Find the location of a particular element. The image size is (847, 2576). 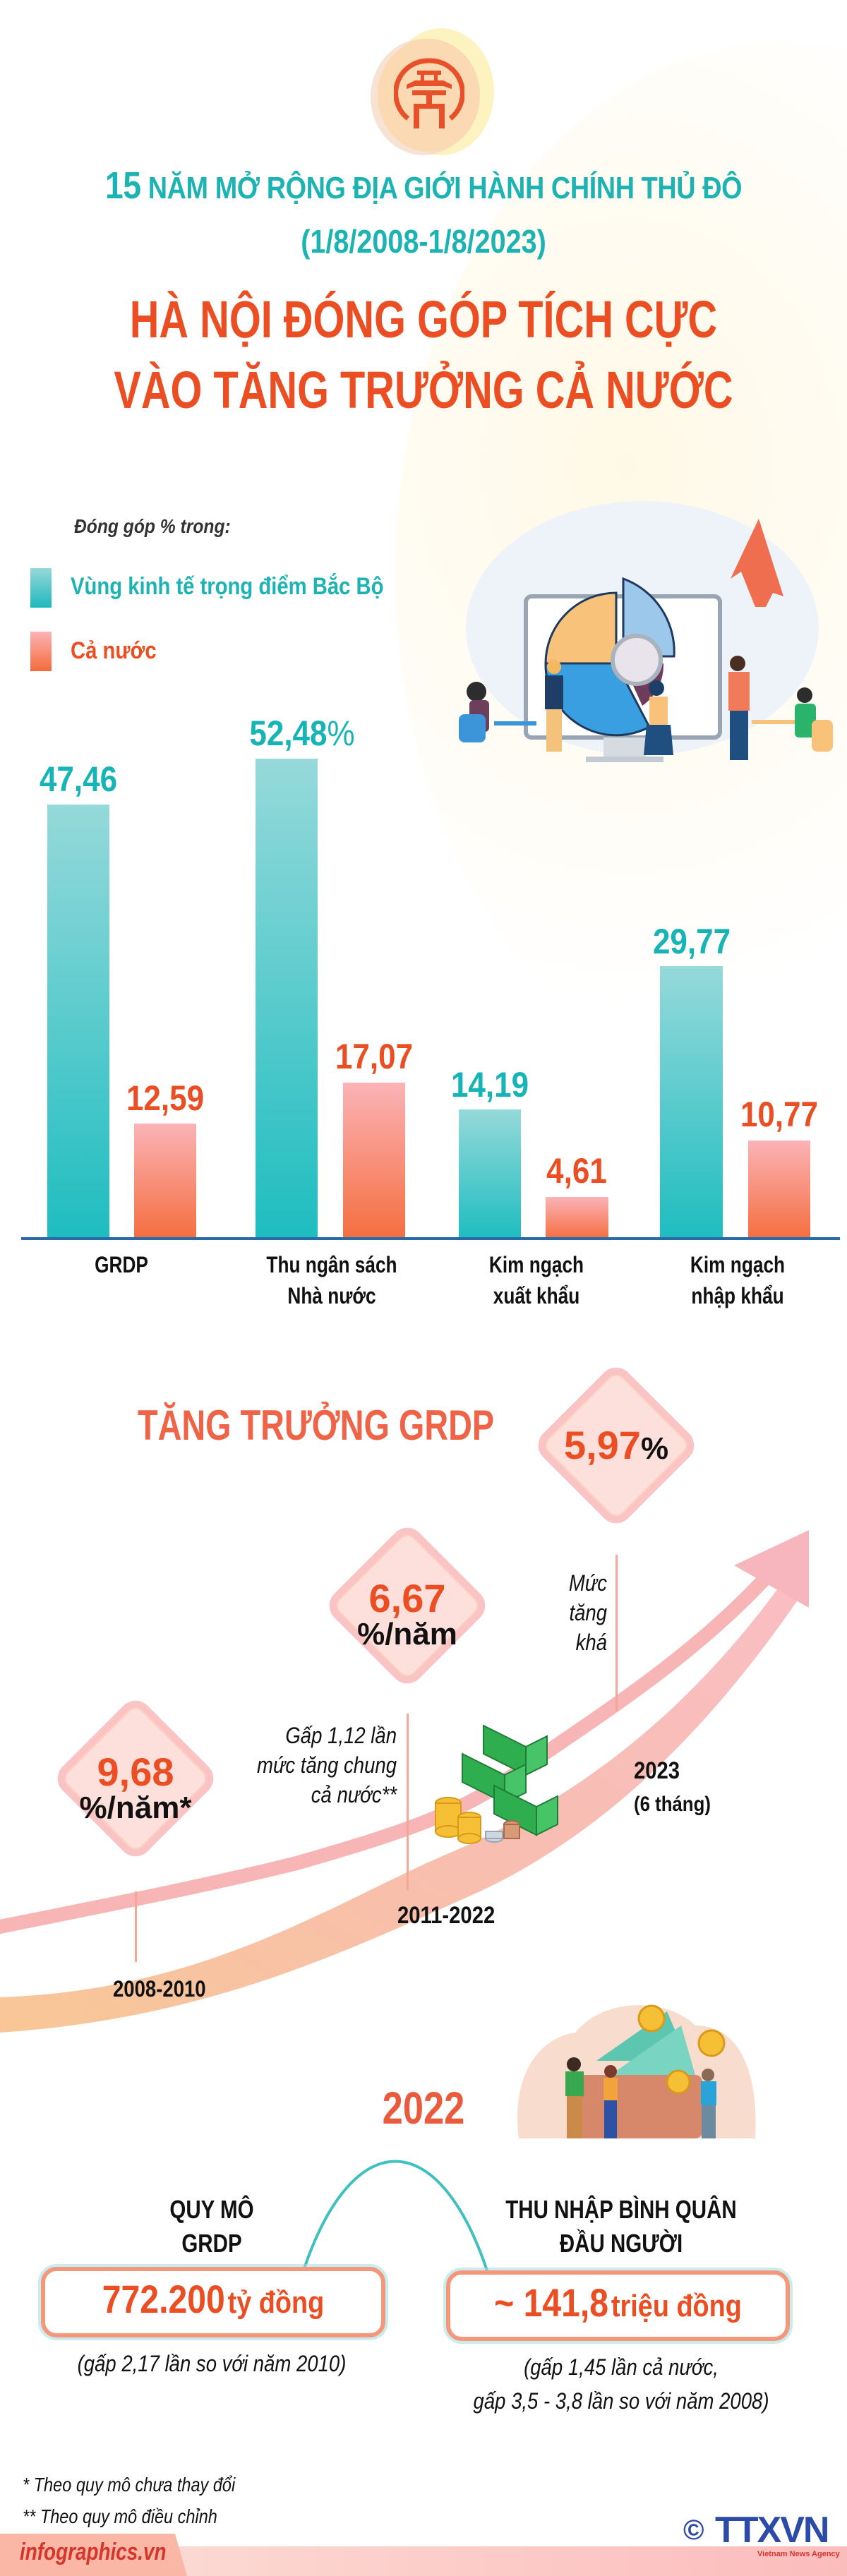

money-stack-icon is located at coordinates (496, 1784).